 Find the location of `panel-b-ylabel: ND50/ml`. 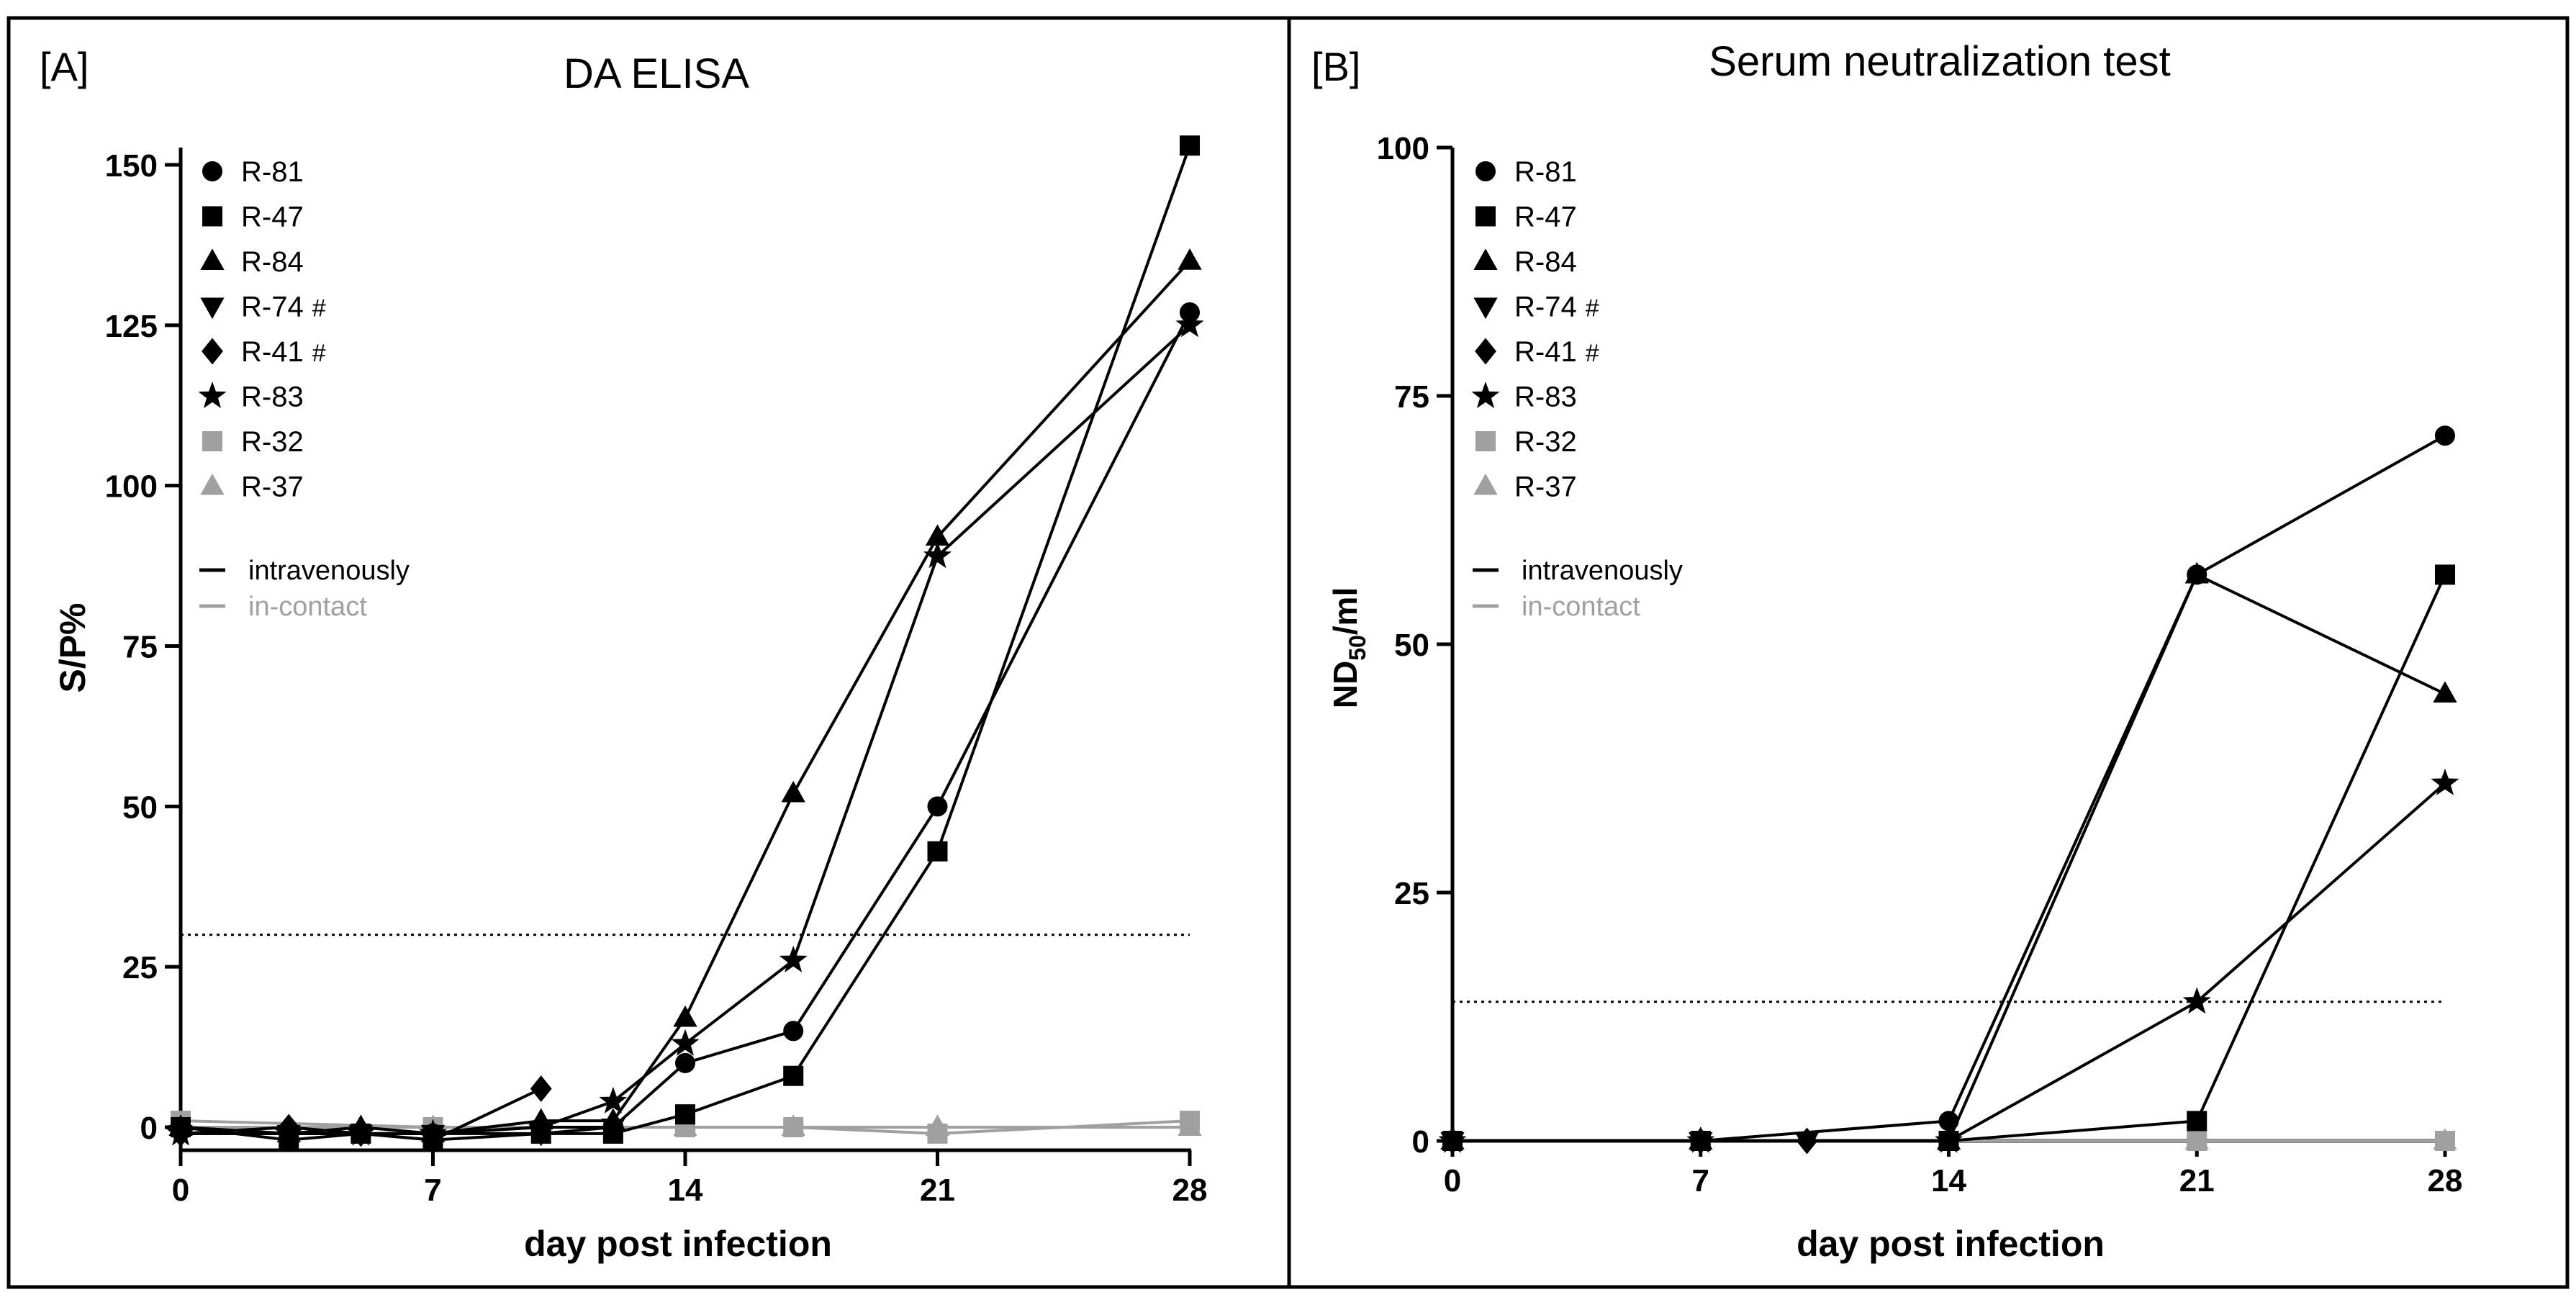

panel-b-ylabel: ND50/ml is located at coordinates (1349, 648).